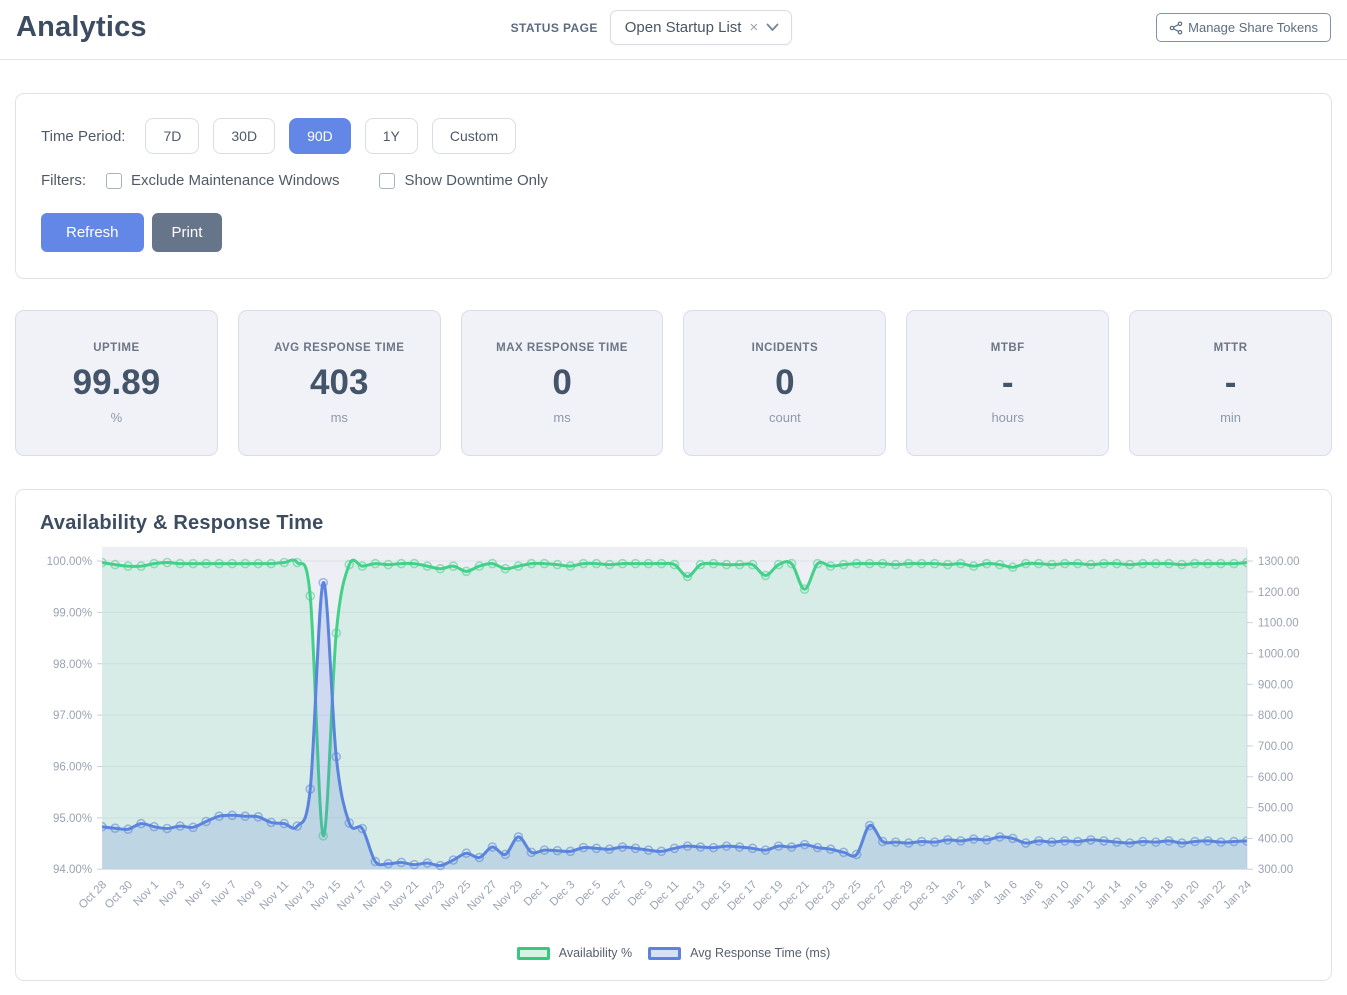 This screenshot has width=1347, height=995. I want to click on show-downtime-label: Show Downtime Only, so click(476, 180).